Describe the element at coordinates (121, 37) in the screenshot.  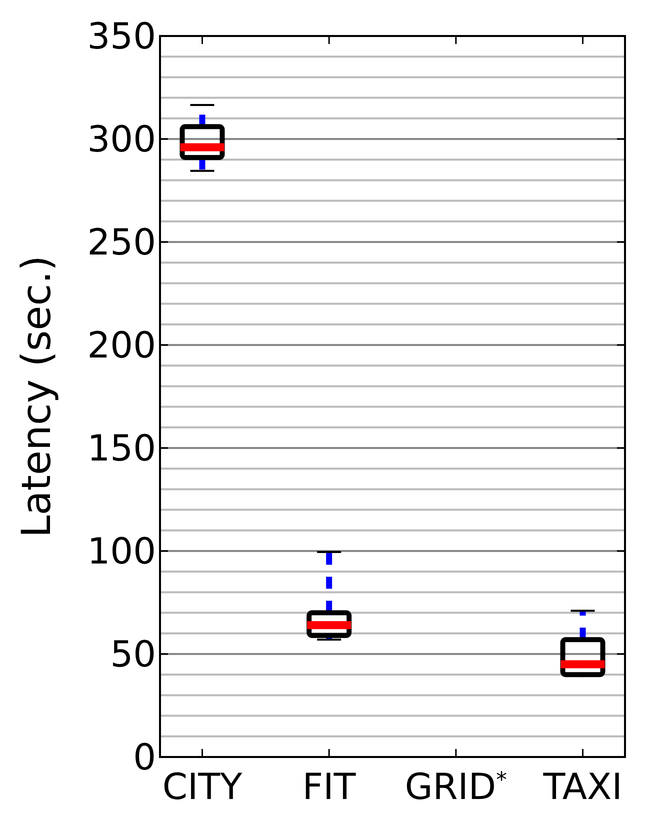
I see `y-tick-label: 350` at that location.